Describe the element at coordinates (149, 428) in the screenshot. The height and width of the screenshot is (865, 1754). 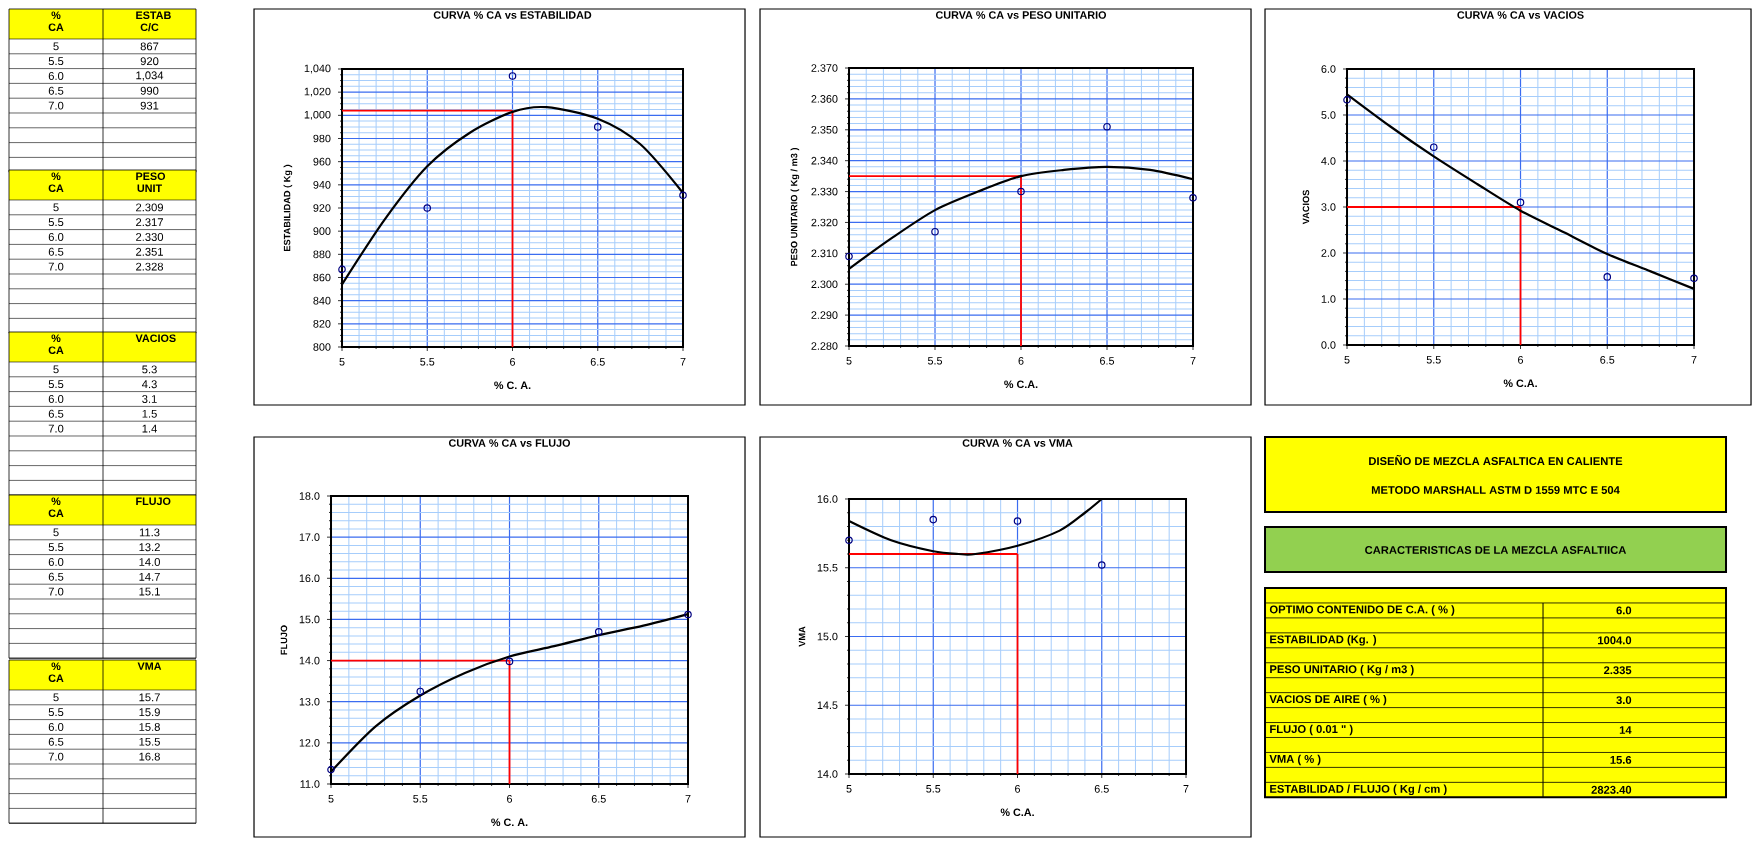
I see `text: 1.4` at that location.